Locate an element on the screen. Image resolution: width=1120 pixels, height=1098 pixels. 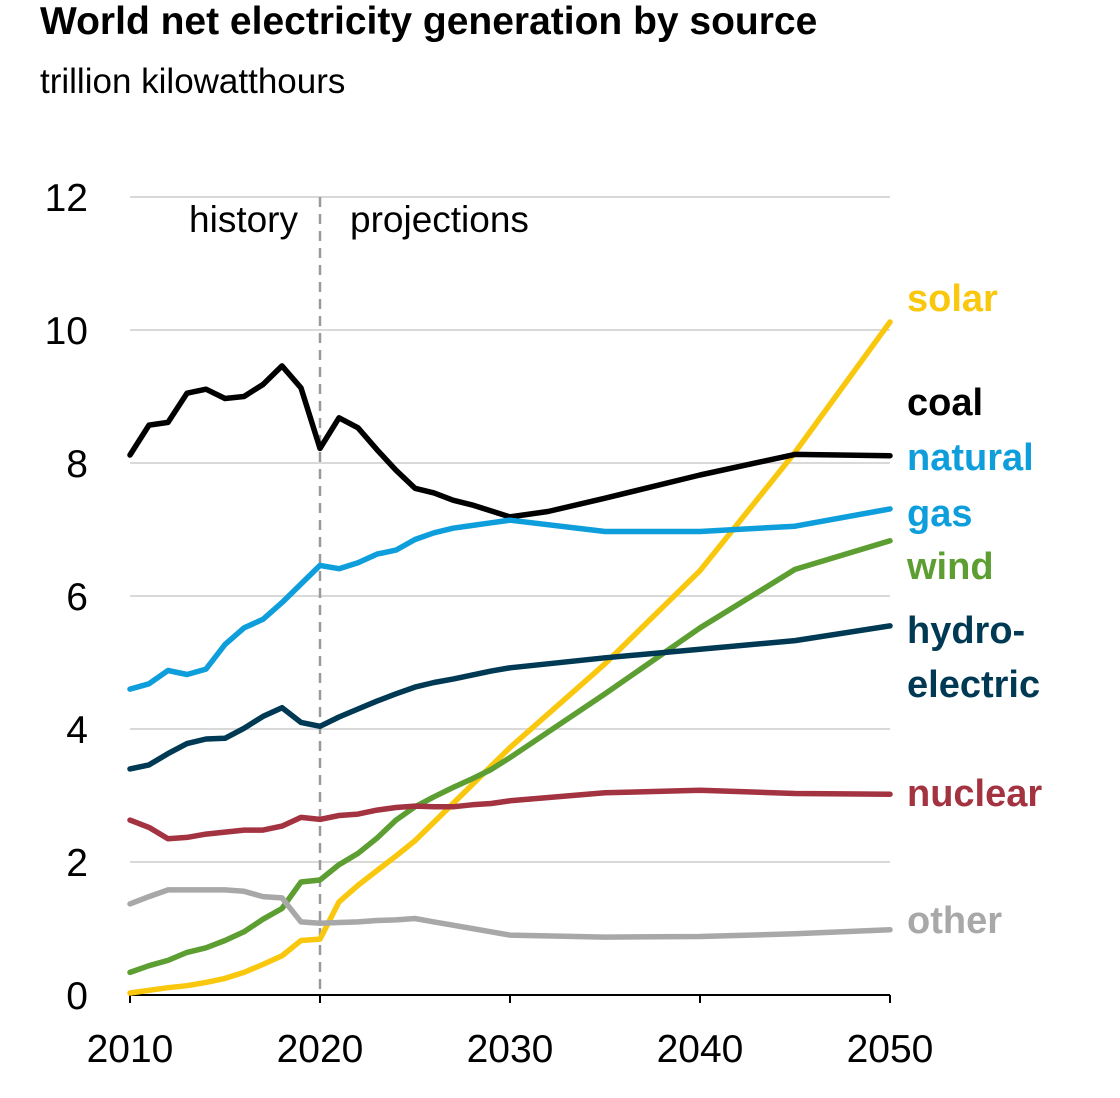
series-label-solar: solar is located at coordinates (952, 299).